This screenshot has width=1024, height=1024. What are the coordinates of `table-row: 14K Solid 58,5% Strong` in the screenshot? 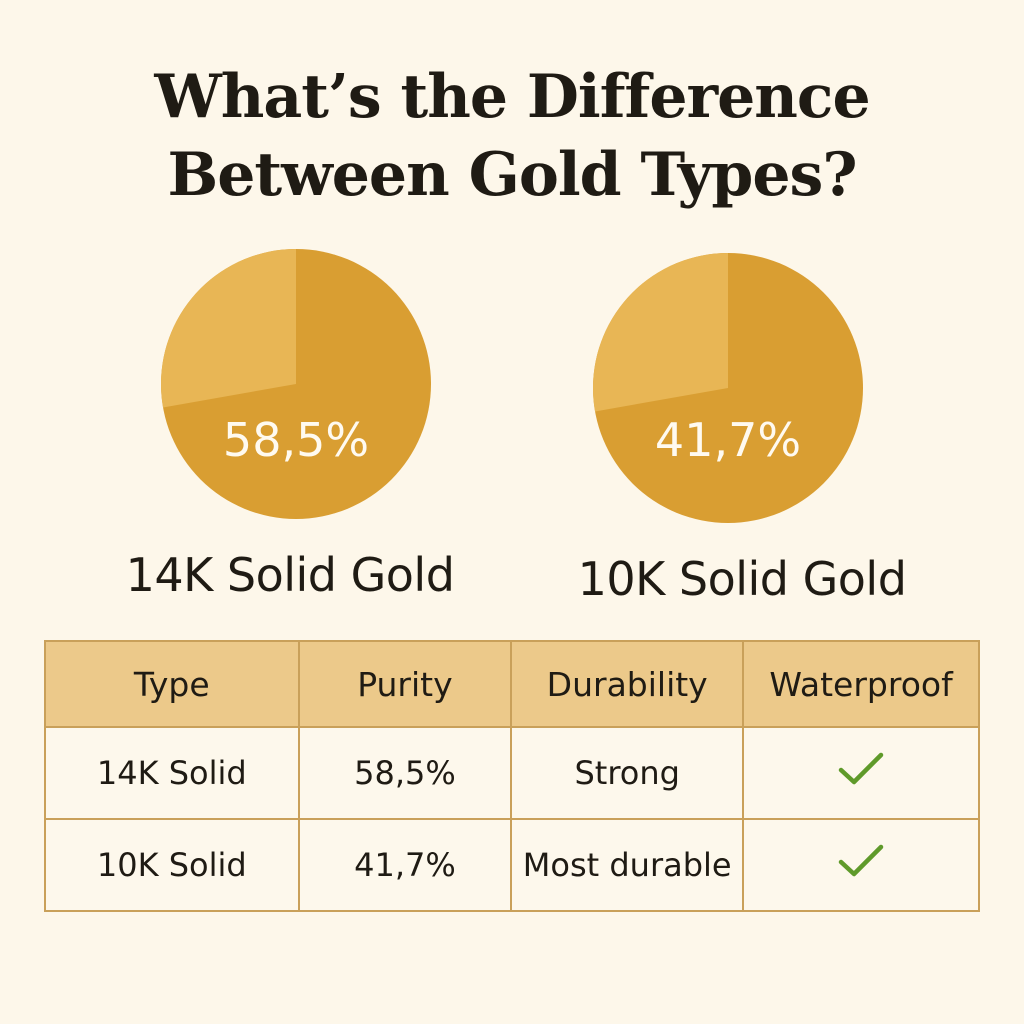 It's located at (512, 773).